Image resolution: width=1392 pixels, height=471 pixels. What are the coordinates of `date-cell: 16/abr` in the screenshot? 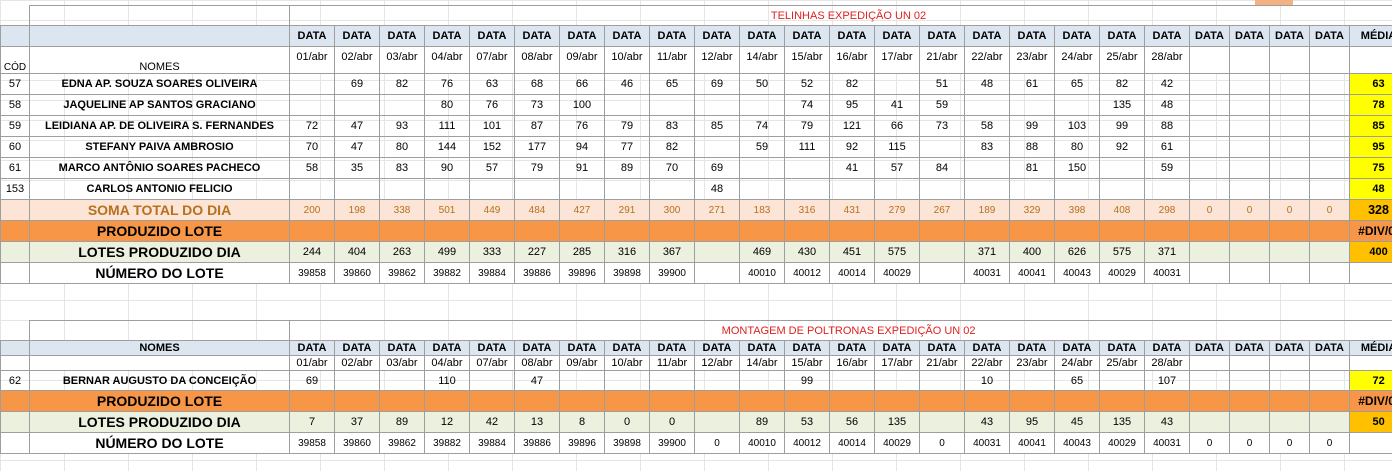 It's located at (852, 363).